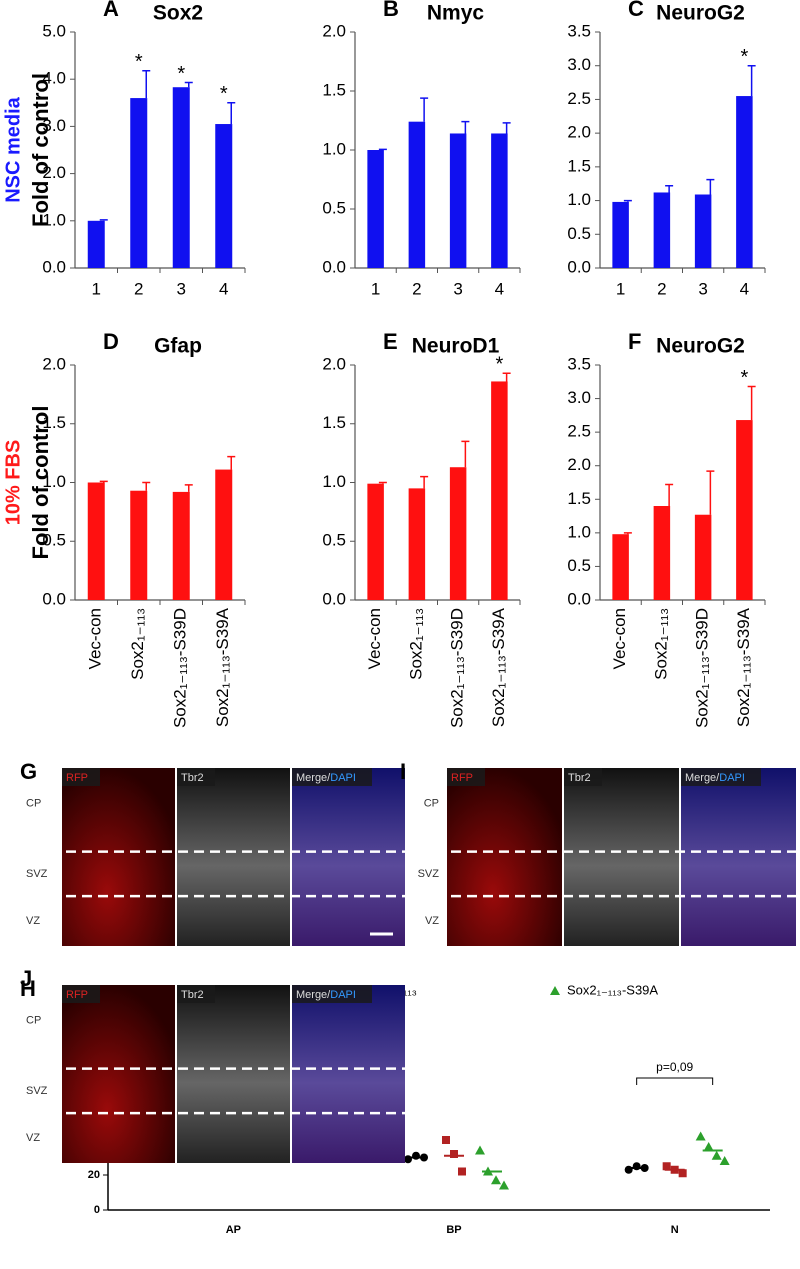 The height and width of the screenshot is (1269, 800). Describe the element at coordinates (111, 341) in the screenshot. I see `panel-label: D` at that location.